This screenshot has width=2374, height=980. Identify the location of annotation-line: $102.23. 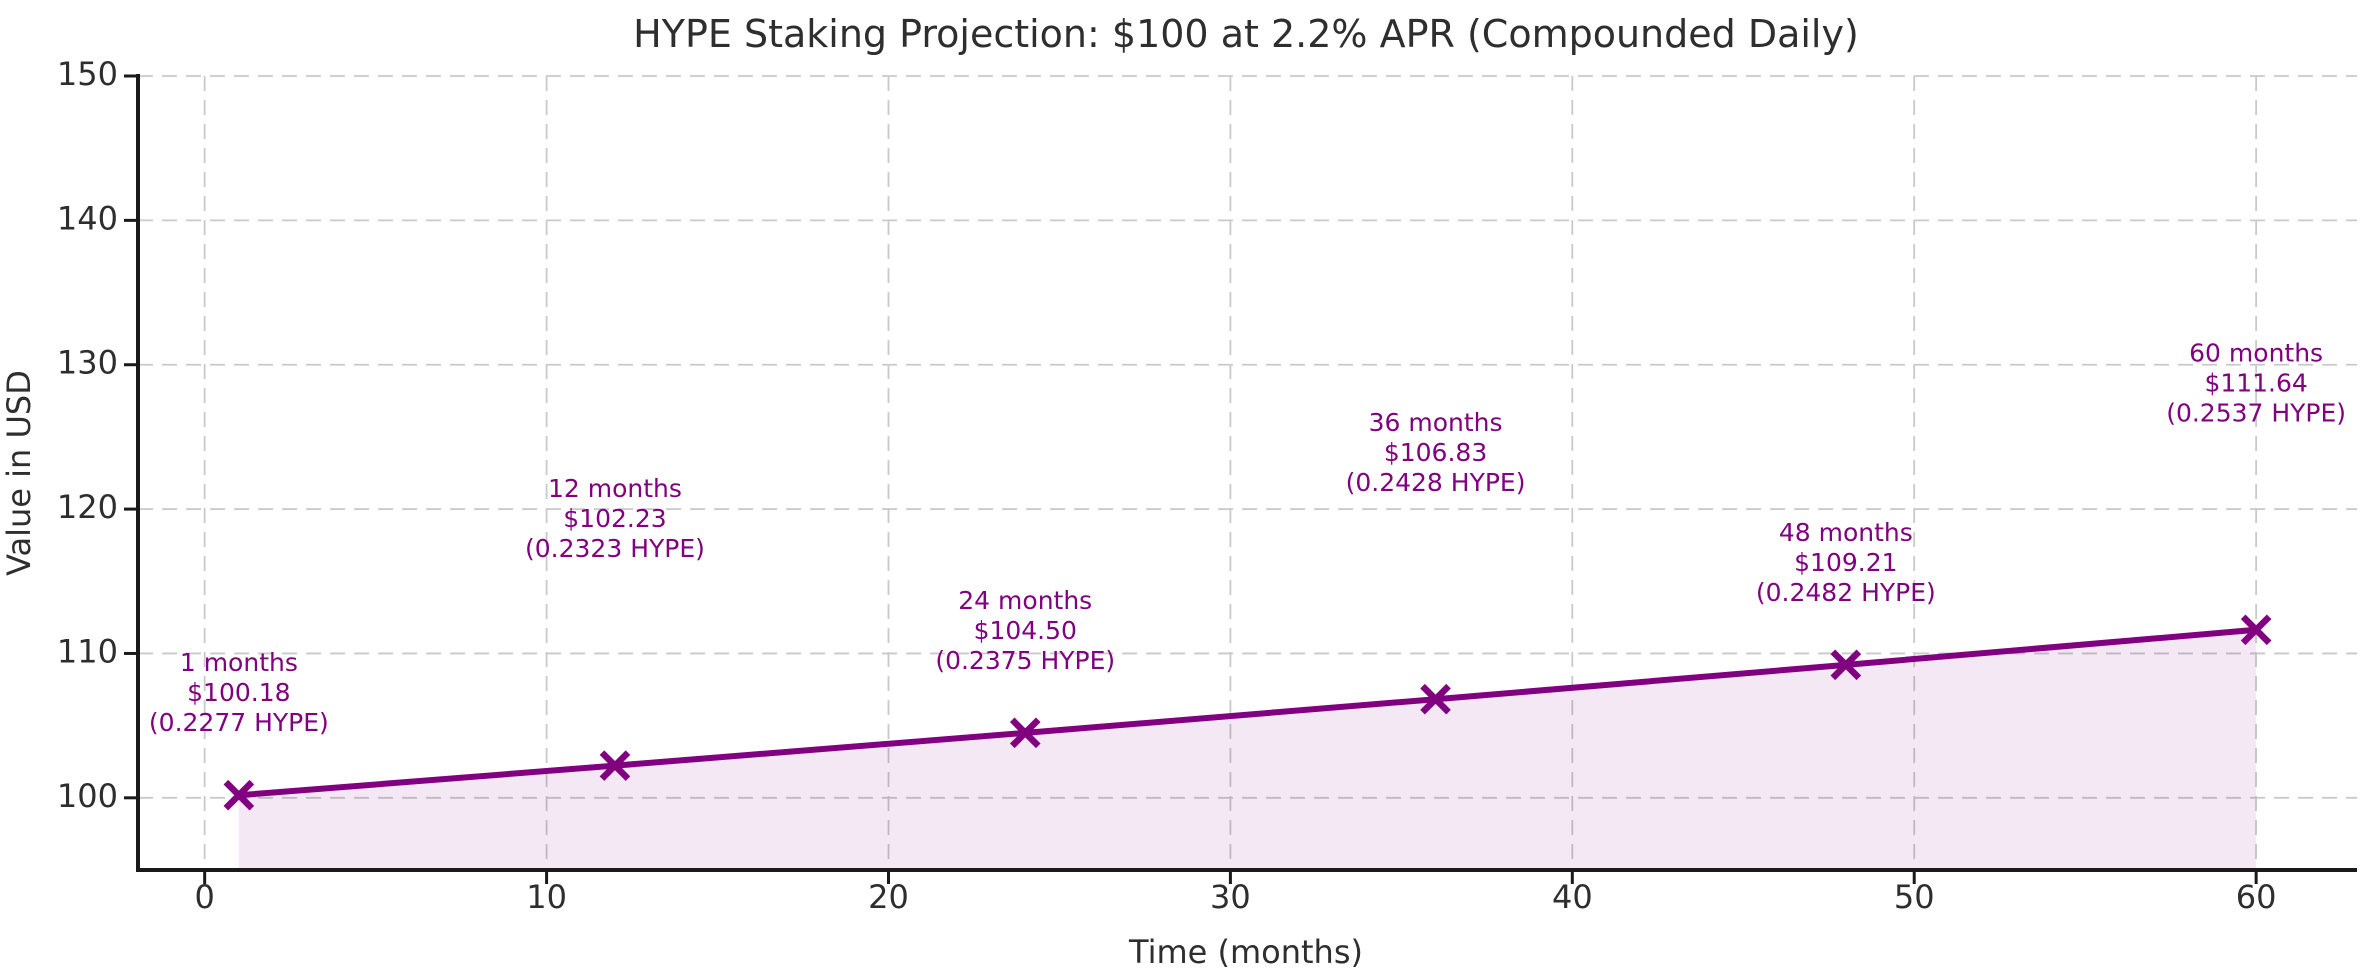
(614, 518).